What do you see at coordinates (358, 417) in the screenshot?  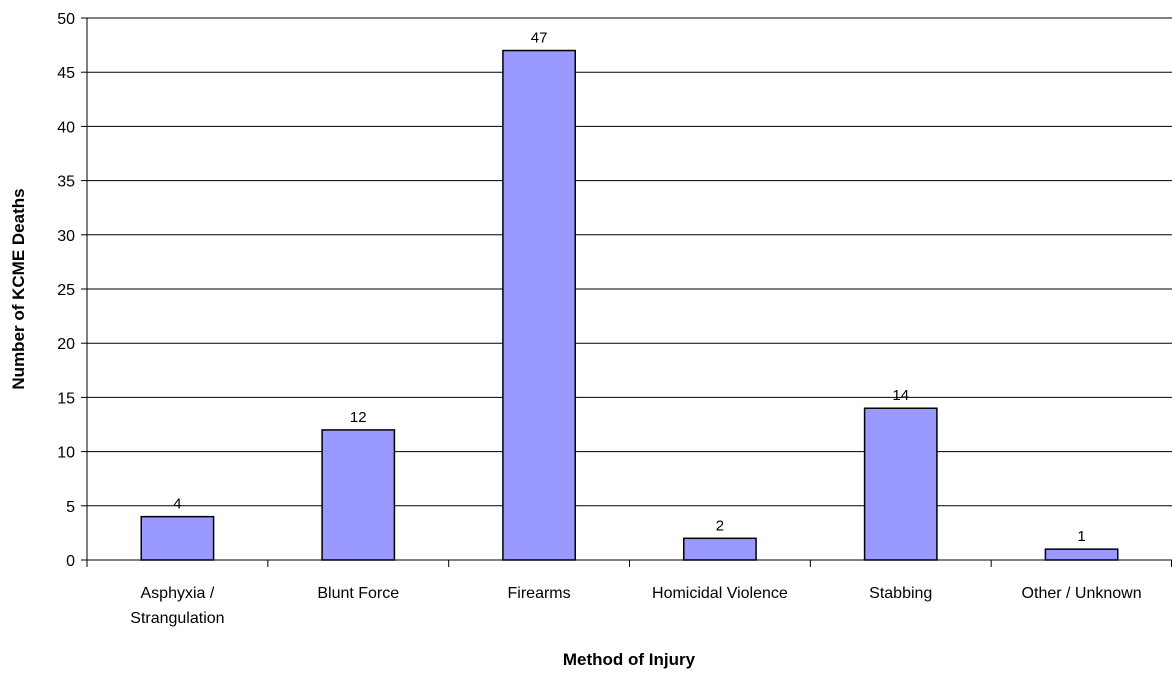 I see `value-label: 12` at bounding box center [358, 417].